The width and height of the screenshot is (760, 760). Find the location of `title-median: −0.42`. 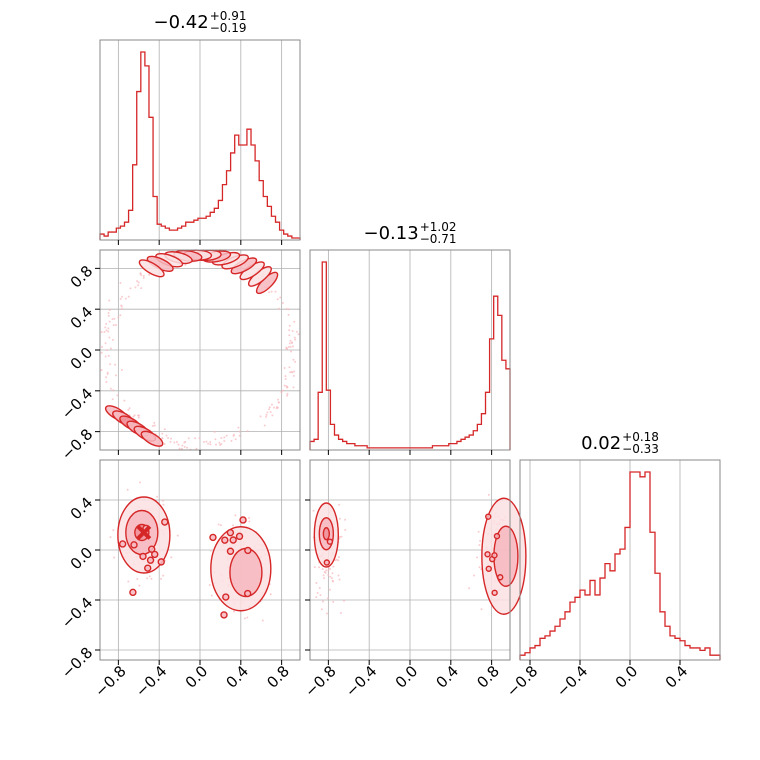

title-median: −0.42 is located at coordinates (181, 22).